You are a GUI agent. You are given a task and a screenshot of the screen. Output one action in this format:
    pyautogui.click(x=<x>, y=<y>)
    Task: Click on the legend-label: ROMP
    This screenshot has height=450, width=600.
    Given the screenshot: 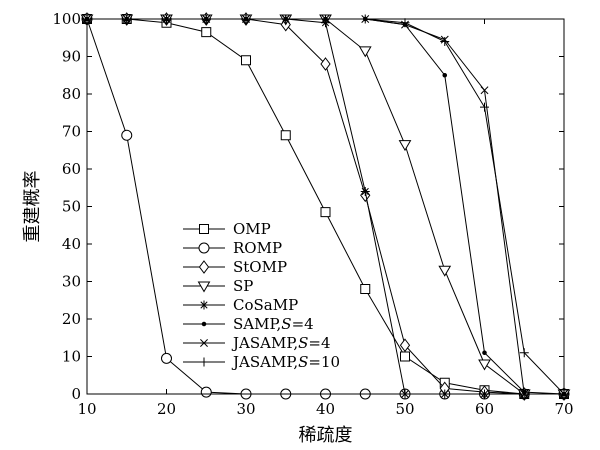 What is the action you would take?
    pyautogui.click(x=257, y=248)
    